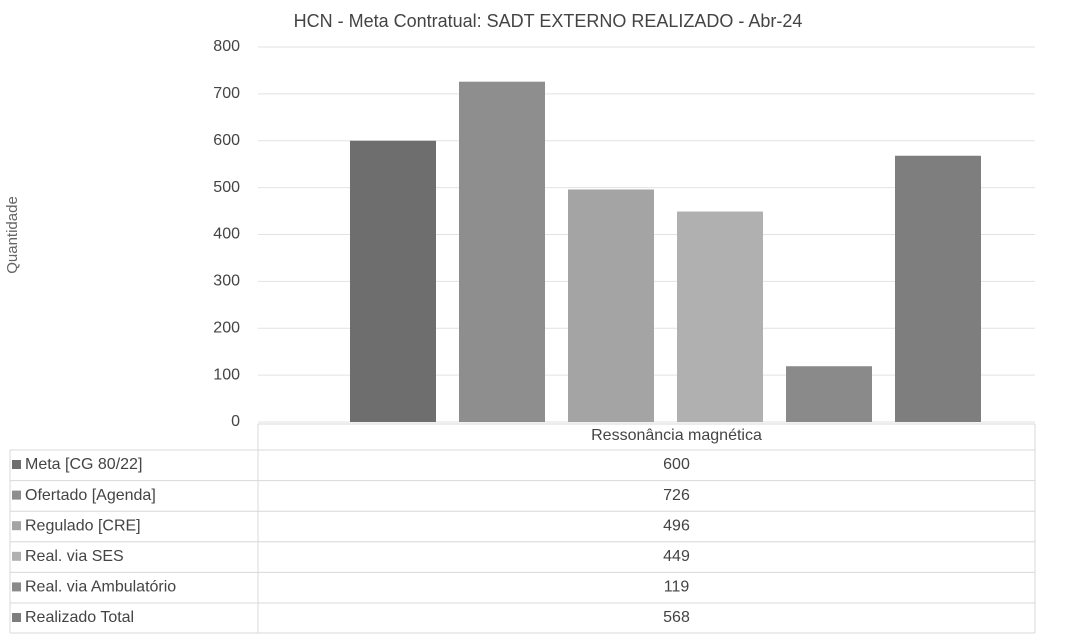  What do you see at coordinates (83, 525) in the screenshot?
I see `legend-label: Regulado [CRE]` at bounding box center [83, 525].